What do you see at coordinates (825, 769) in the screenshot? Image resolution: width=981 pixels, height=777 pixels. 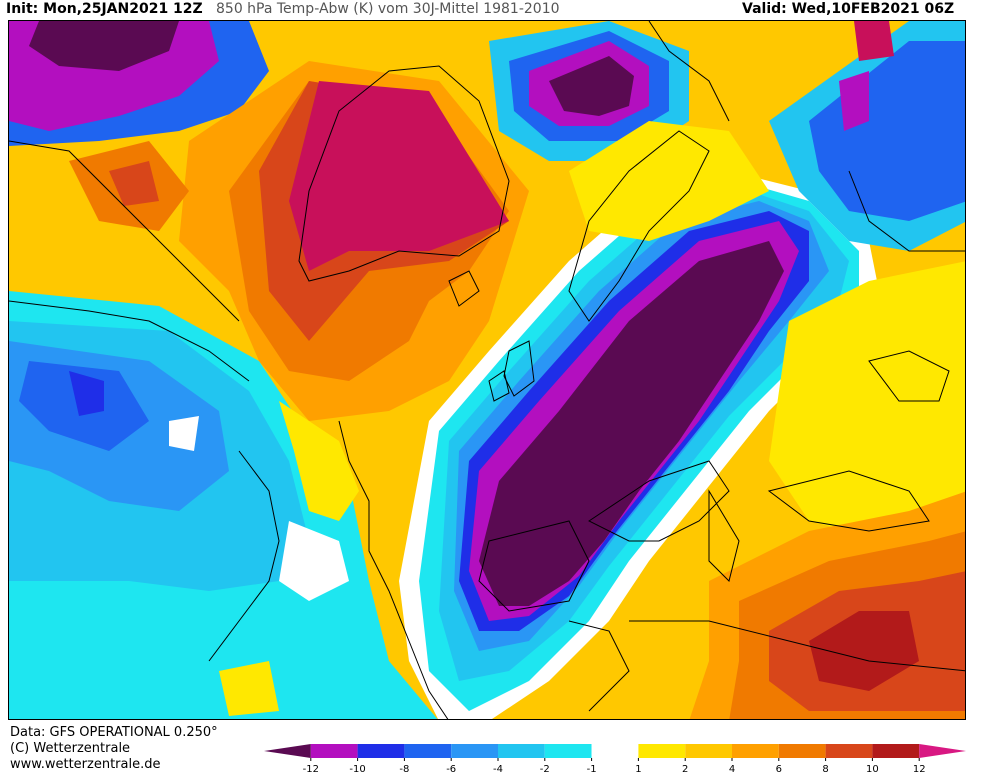 I see `legend-tick-label: 8` at bounding box center [825, 769].